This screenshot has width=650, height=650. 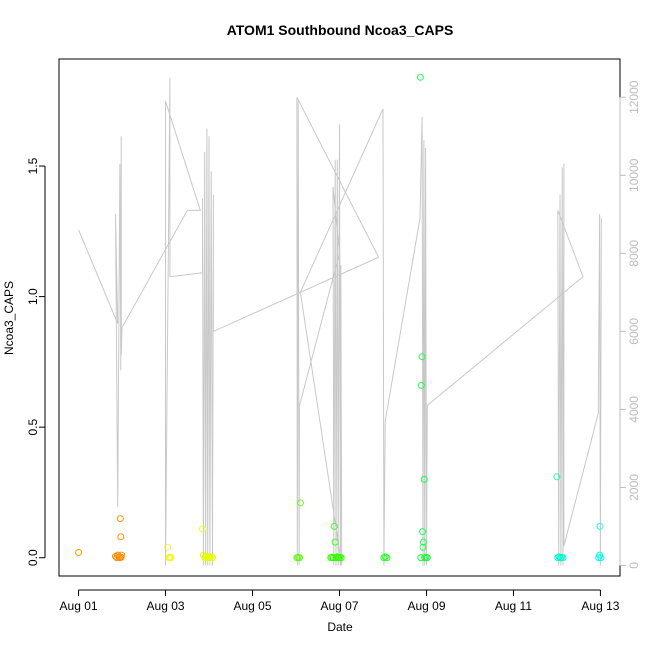 I want to click on y2-tick-label: 8000, so click(x=634, y=253).